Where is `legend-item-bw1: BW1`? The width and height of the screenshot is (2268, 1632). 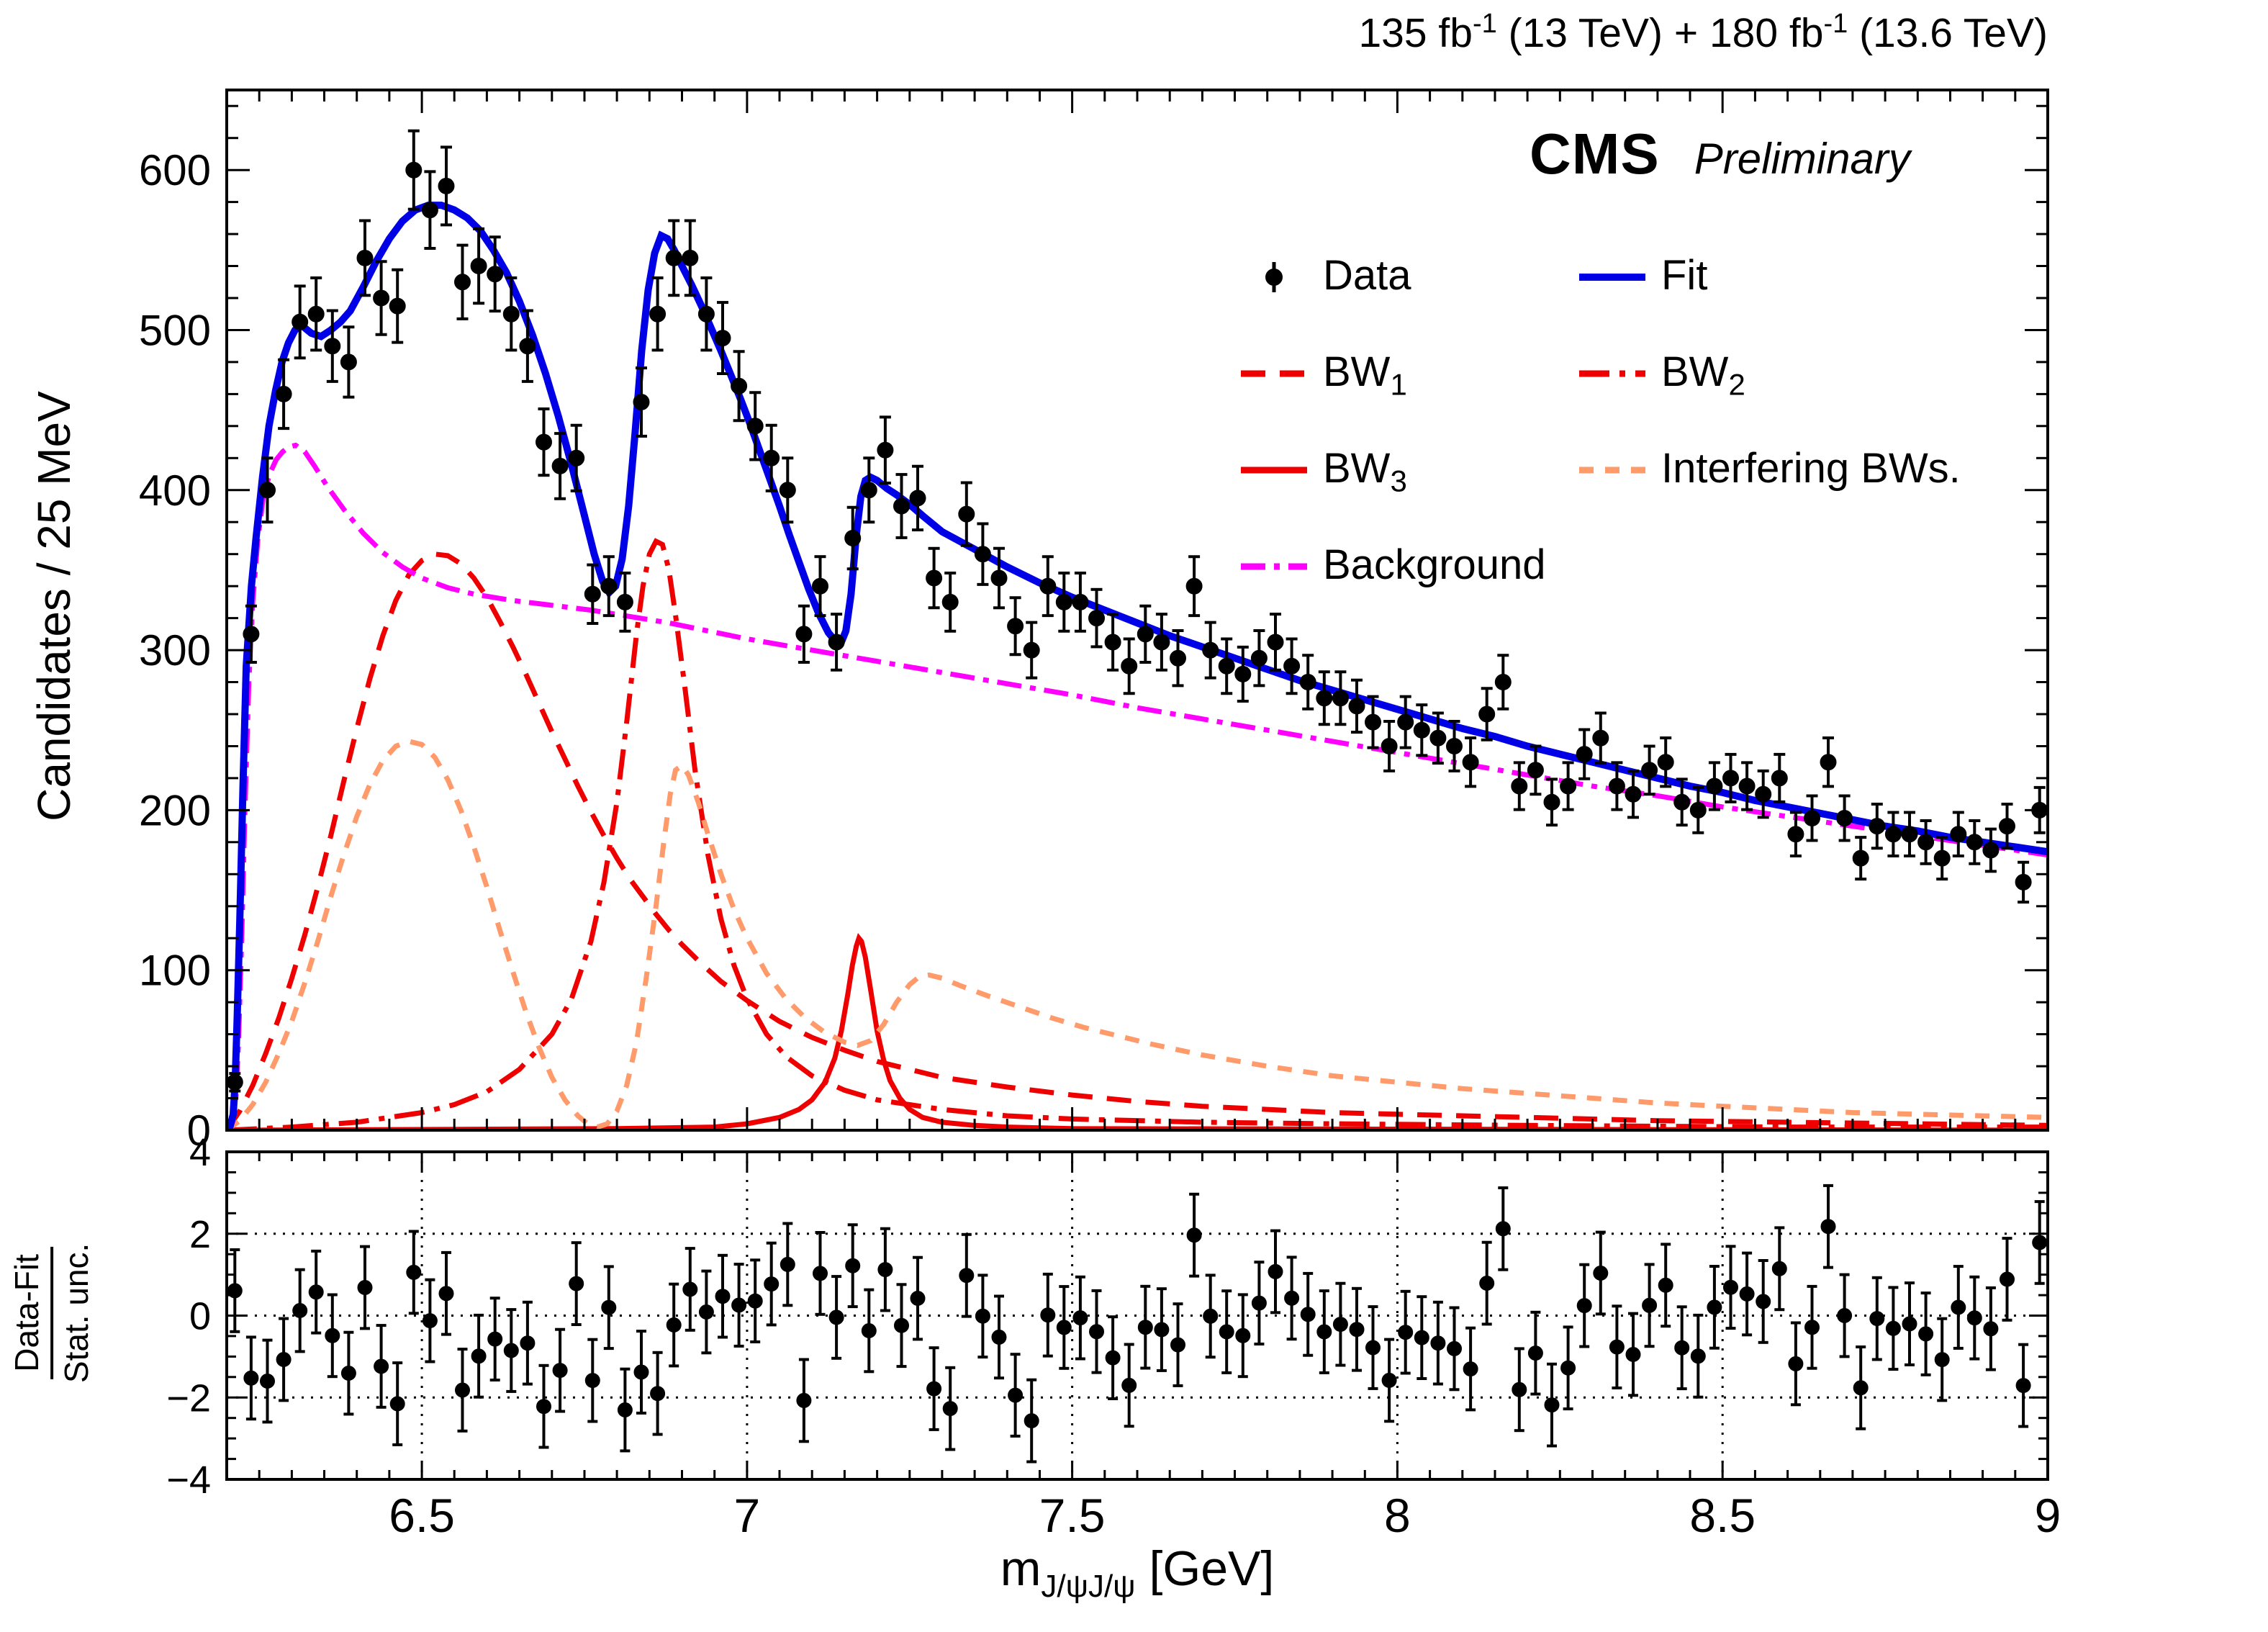
legend-item-bw1: BW1 is located at coordinates (1408, 374).